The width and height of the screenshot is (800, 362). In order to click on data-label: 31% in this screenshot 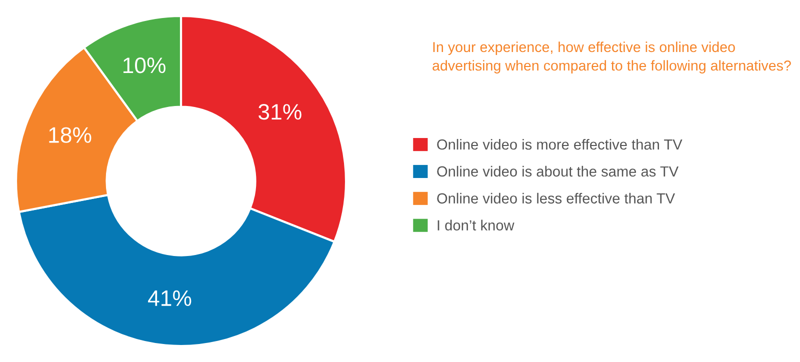, I will do `click(280, 112)`.